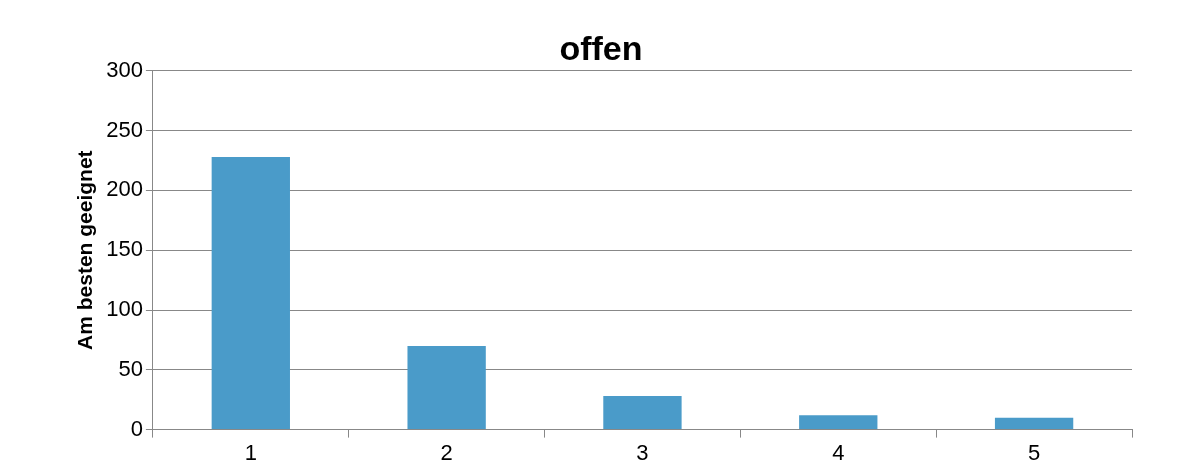  I want to click on y-tick-label: 50, so click(130, 368).